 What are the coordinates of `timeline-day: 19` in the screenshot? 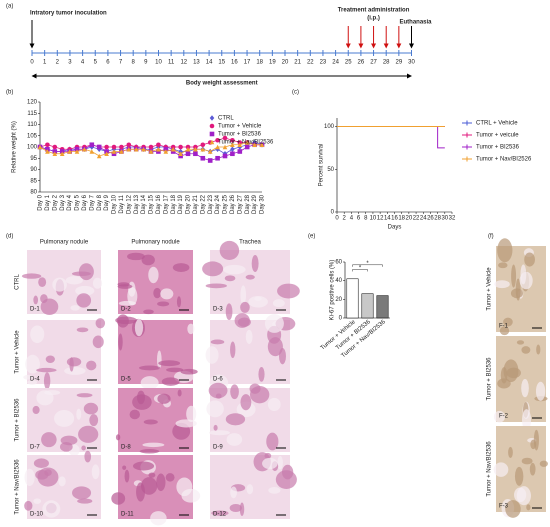 It's located at (272, 63).